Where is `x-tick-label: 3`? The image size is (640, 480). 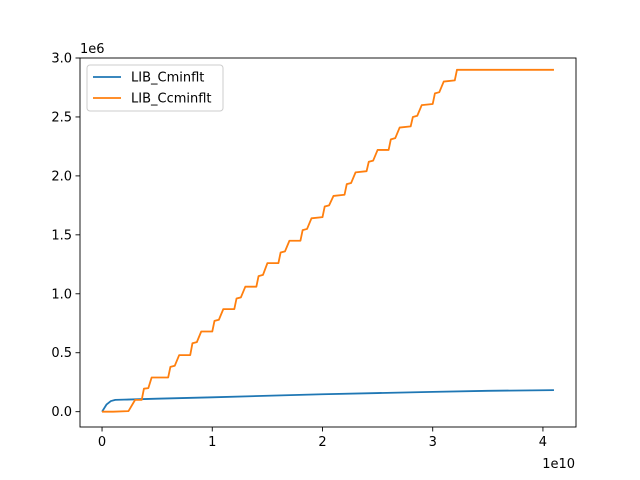
x-tick-label: 3 is located at coordinates (433, 442).